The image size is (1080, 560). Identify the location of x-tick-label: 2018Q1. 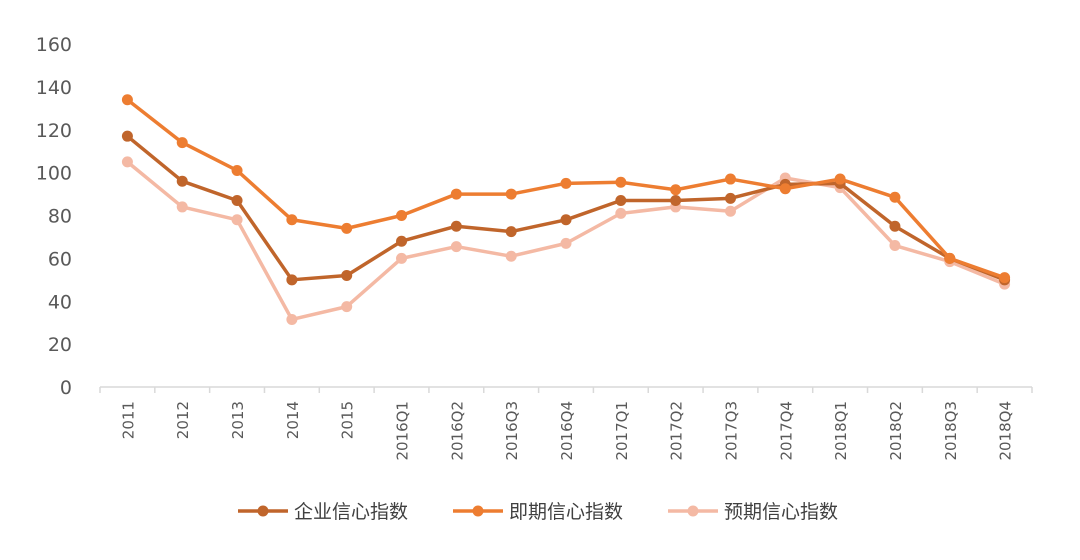
(841, 431).